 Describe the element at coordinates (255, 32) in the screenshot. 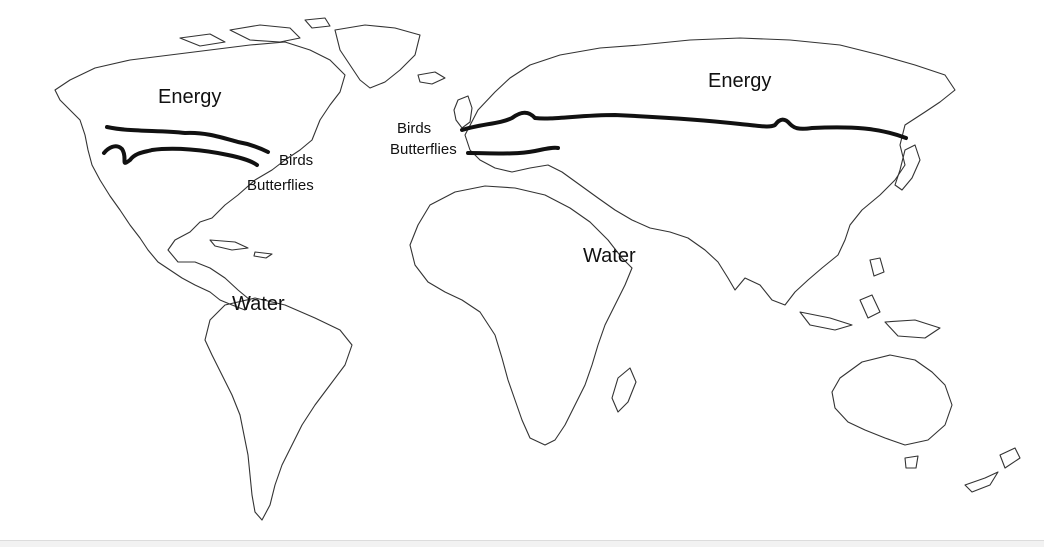

I see `arctic-islands-outline` at that location.